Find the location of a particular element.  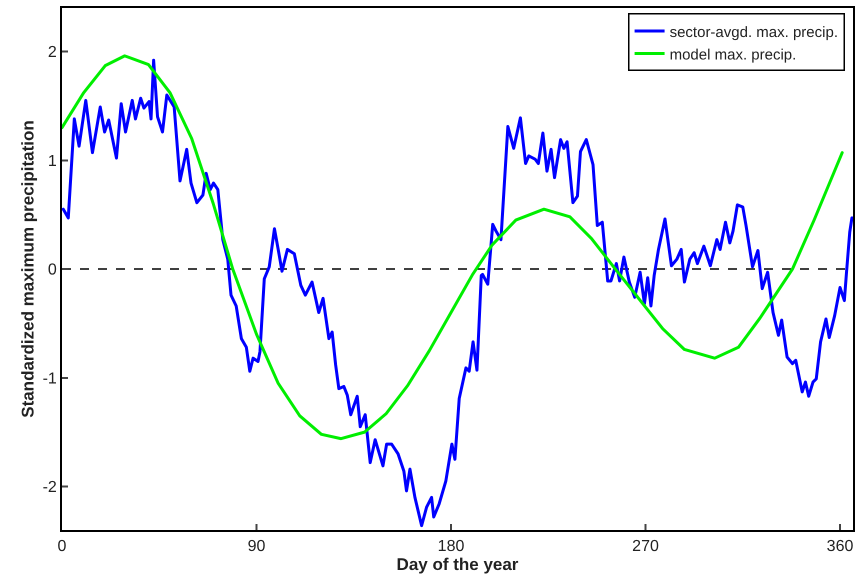

x-tick-label: 90 is located at coordinates (257, 547).